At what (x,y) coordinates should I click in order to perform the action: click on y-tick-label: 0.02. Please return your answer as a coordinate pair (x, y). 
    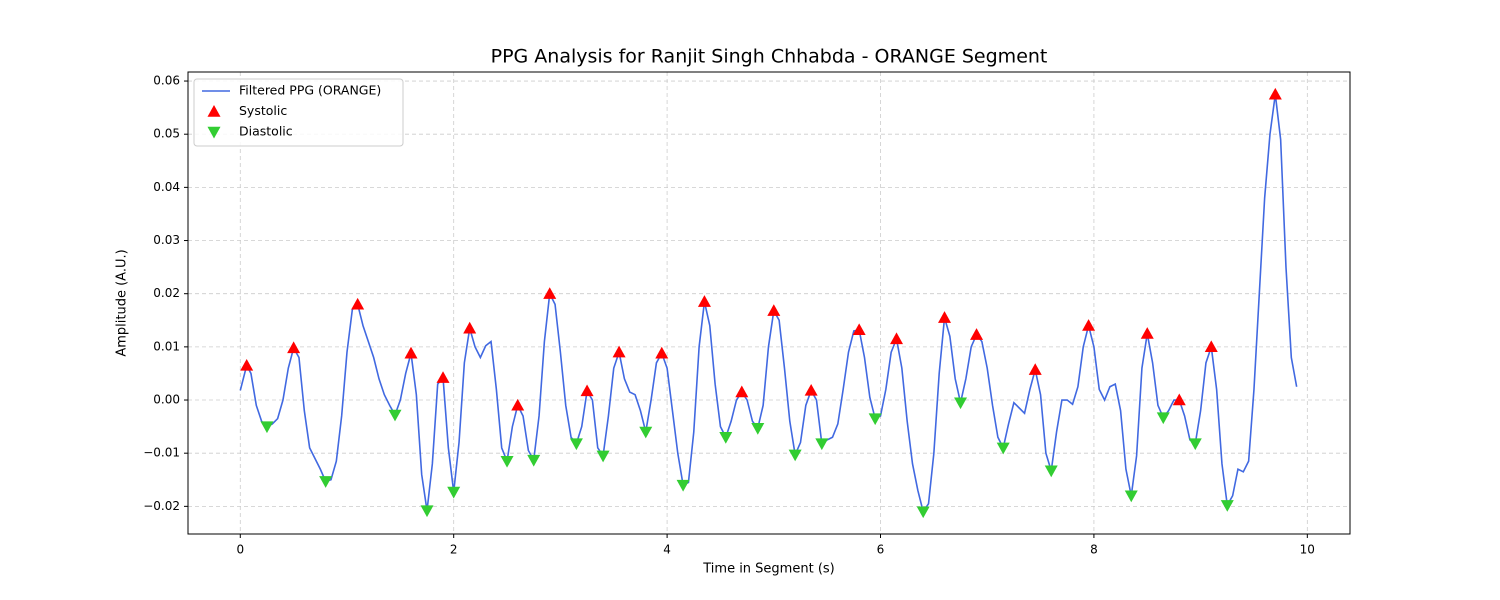
    Looking at the image, I should click on (166, 293).